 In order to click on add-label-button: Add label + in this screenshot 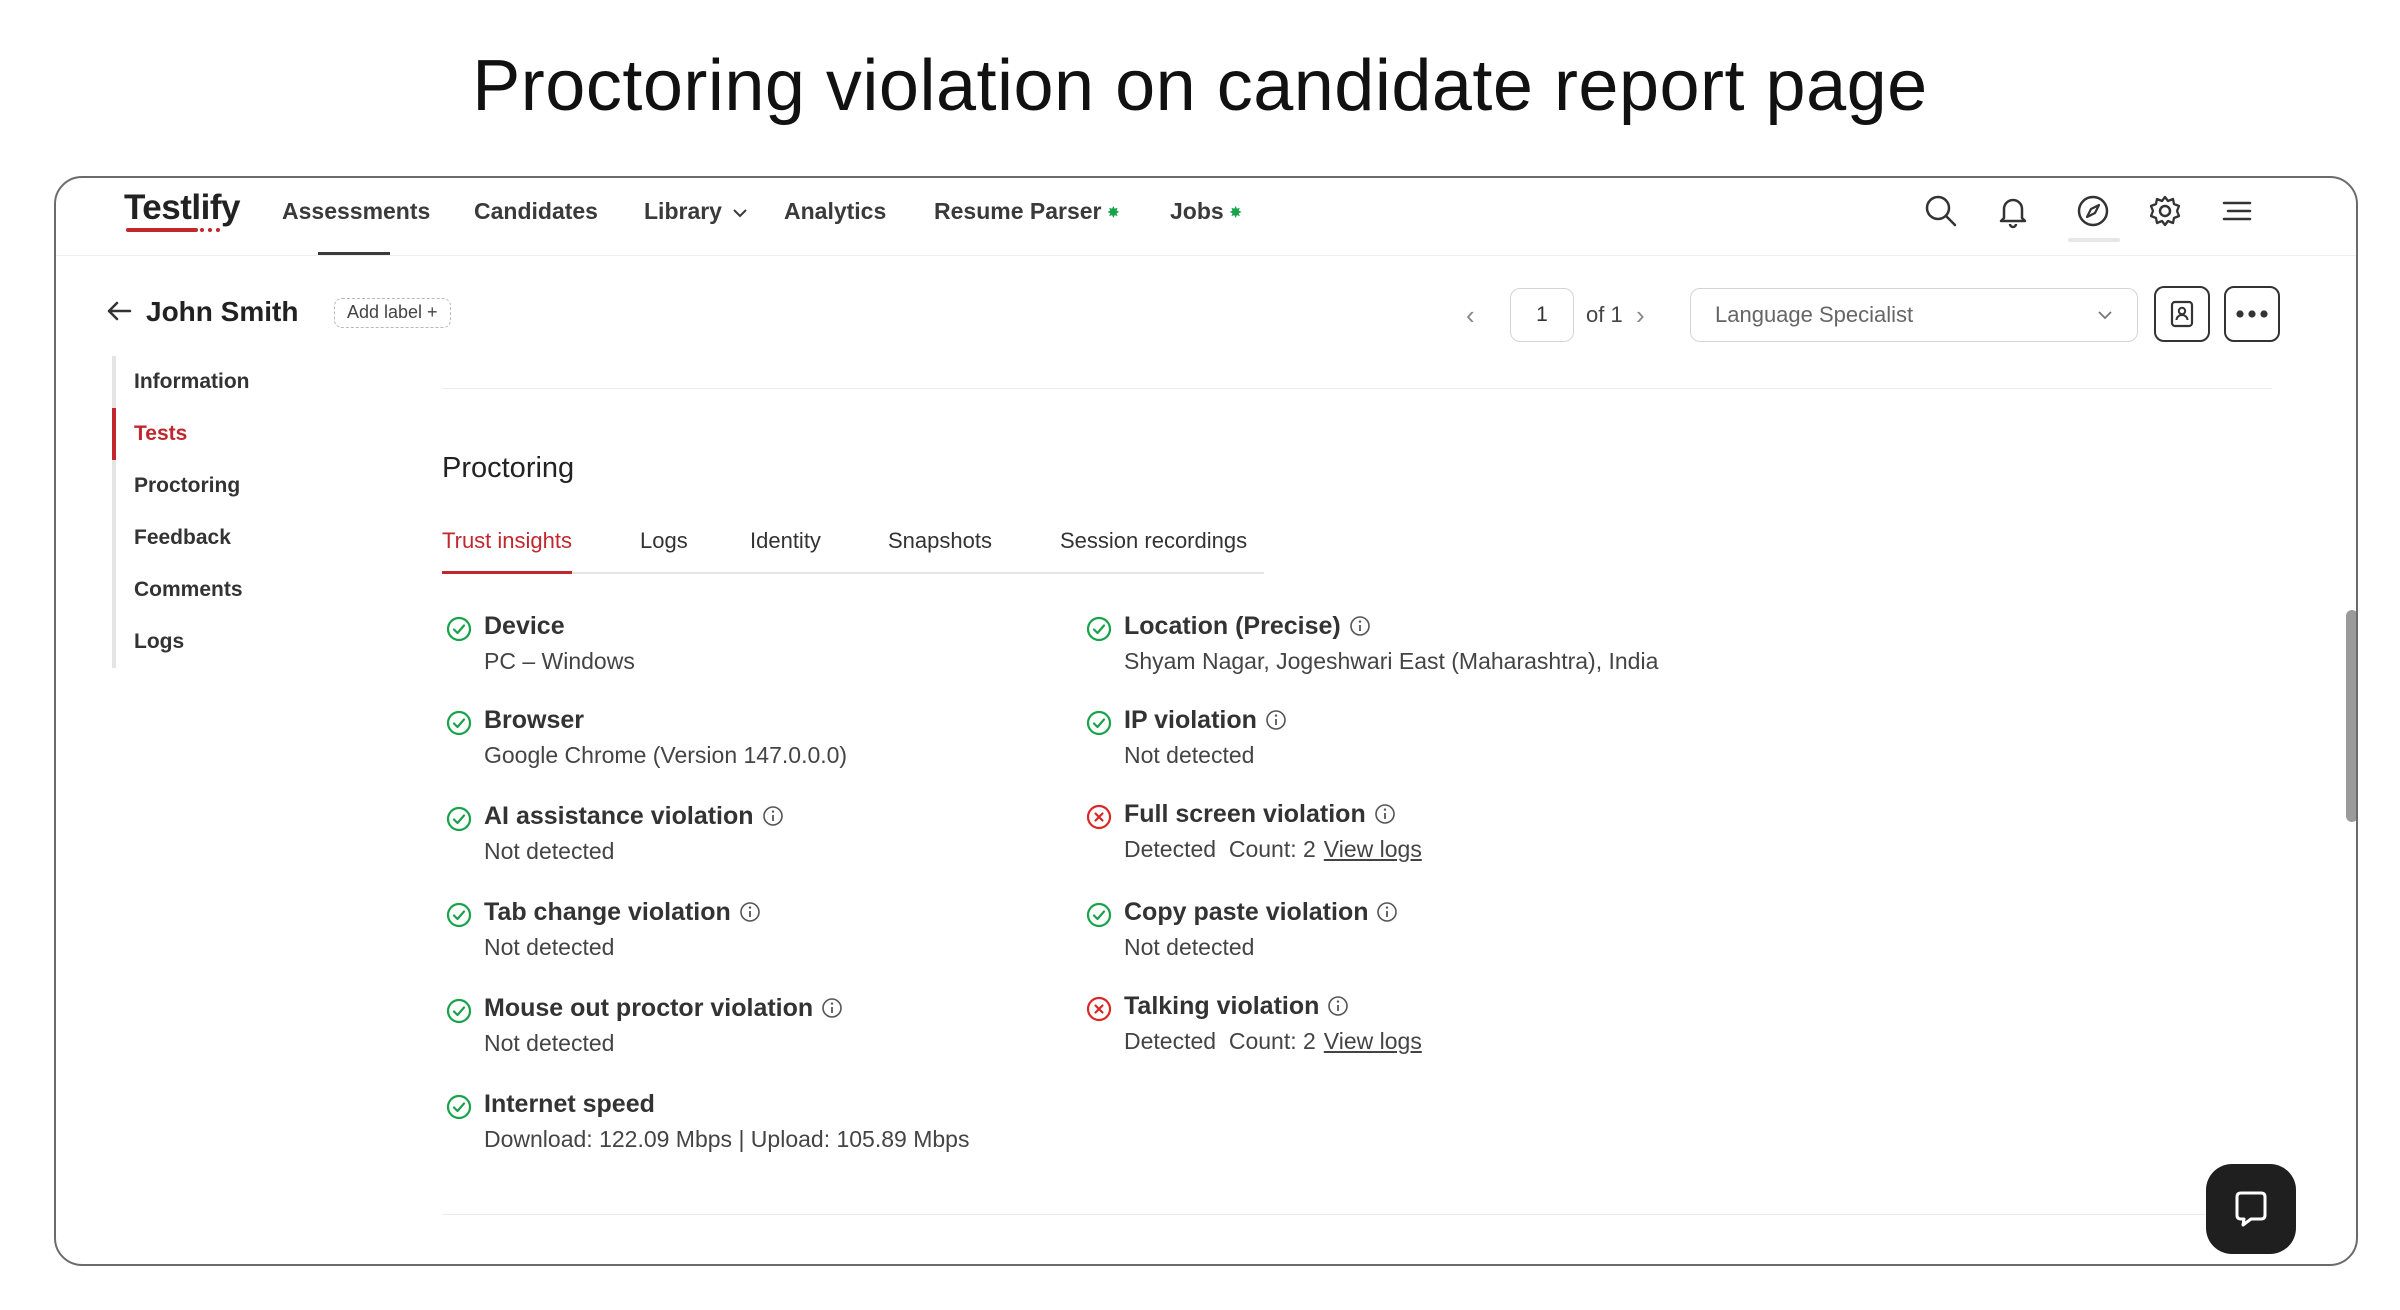, I will do `click(392, 313)`.